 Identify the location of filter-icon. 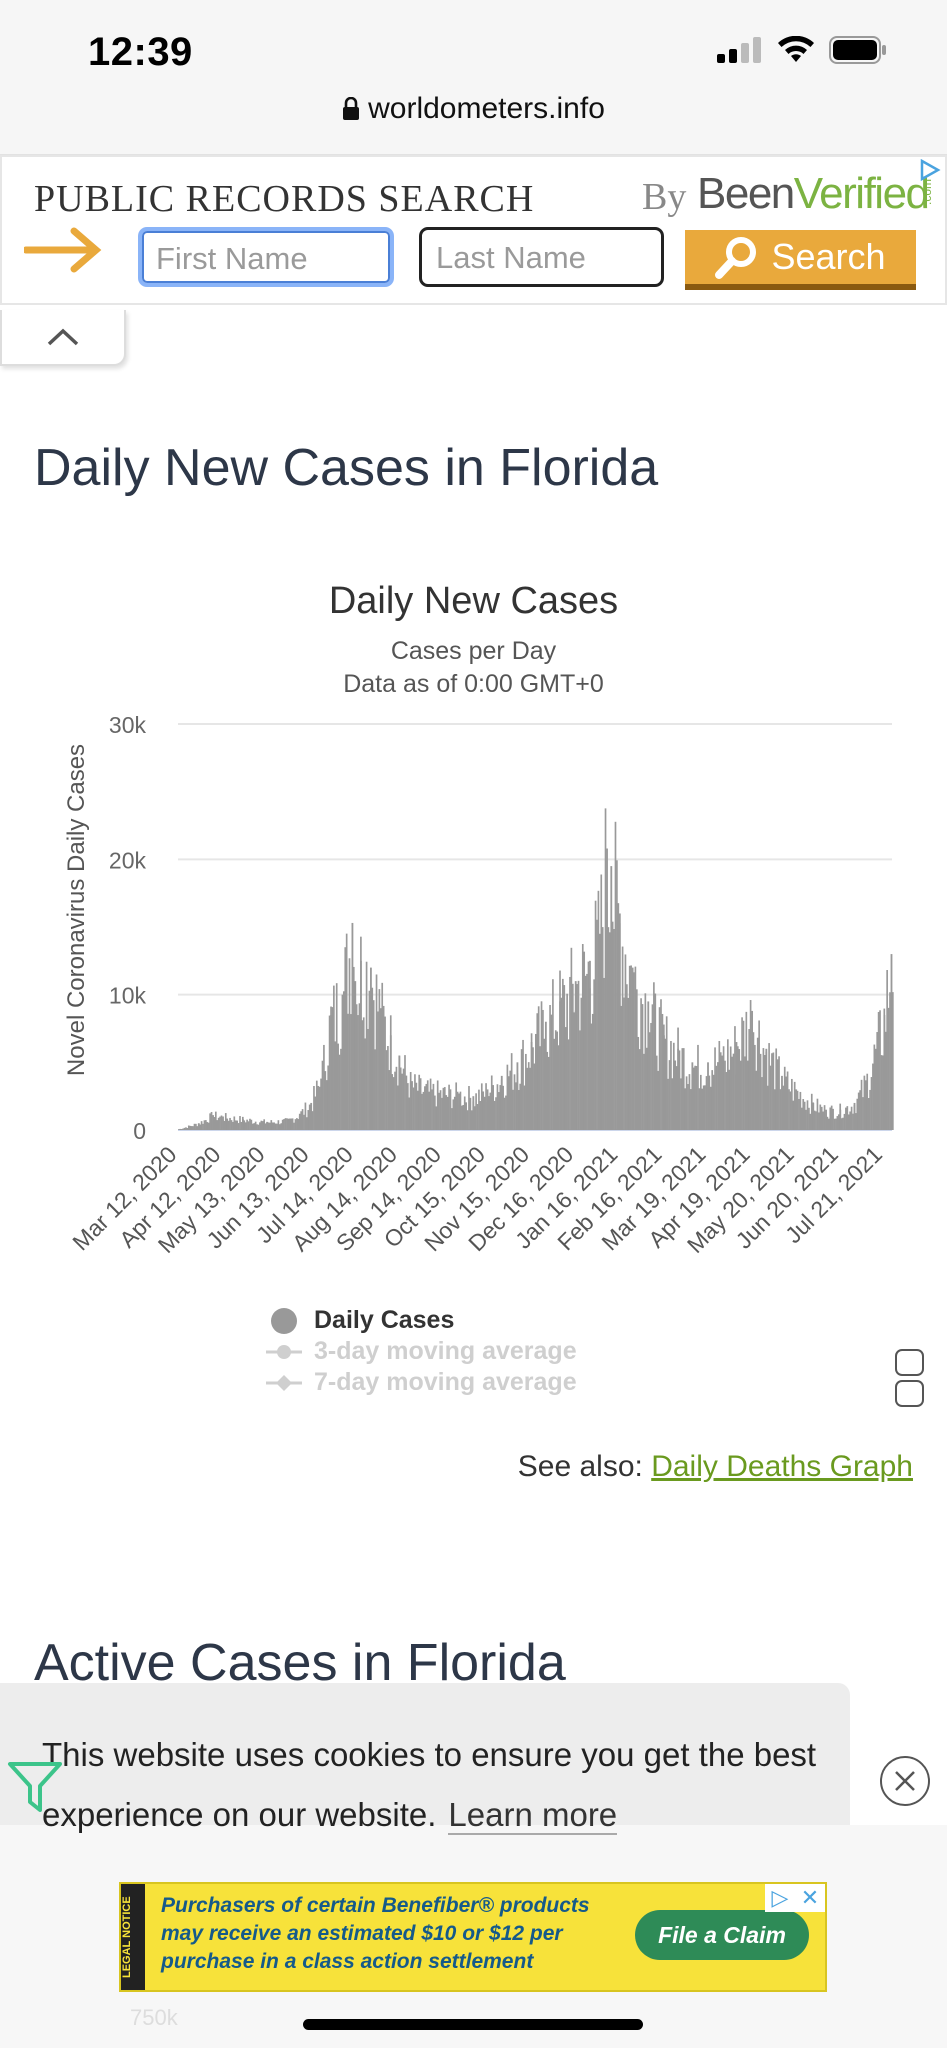
(35, 1787).